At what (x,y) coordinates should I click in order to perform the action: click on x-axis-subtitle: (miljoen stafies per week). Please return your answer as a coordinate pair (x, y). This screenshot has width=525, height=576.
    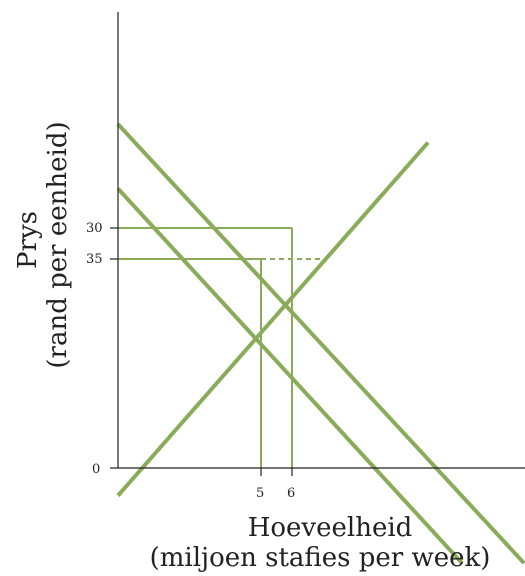
    Looking at the image, I should click on (320, 558).